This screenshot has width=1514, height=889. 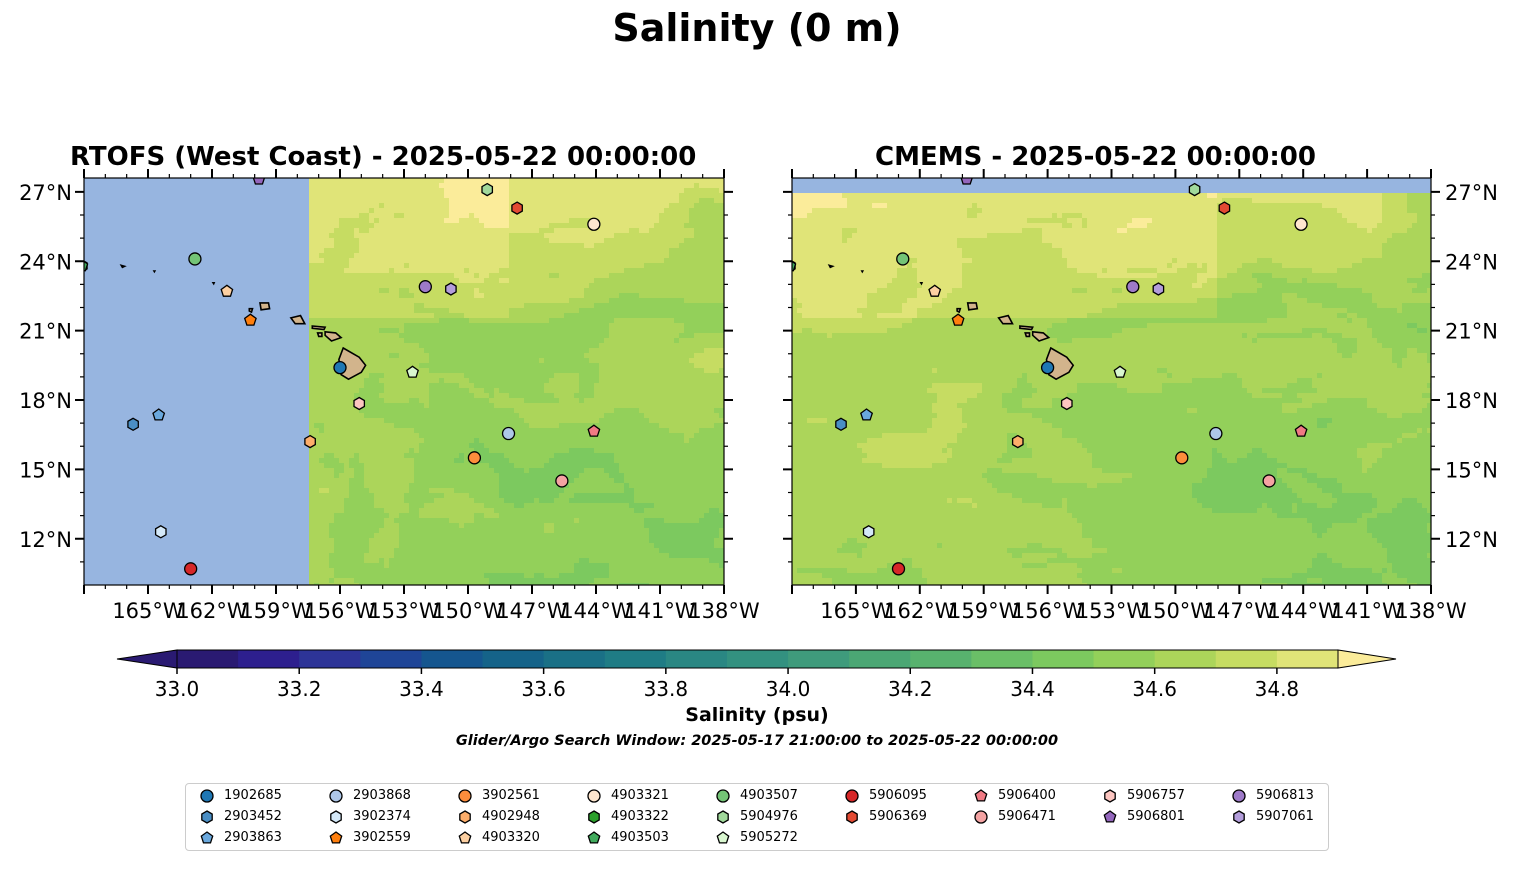 I want to click on legend-label: 4903322, so click(x=640, y=816).